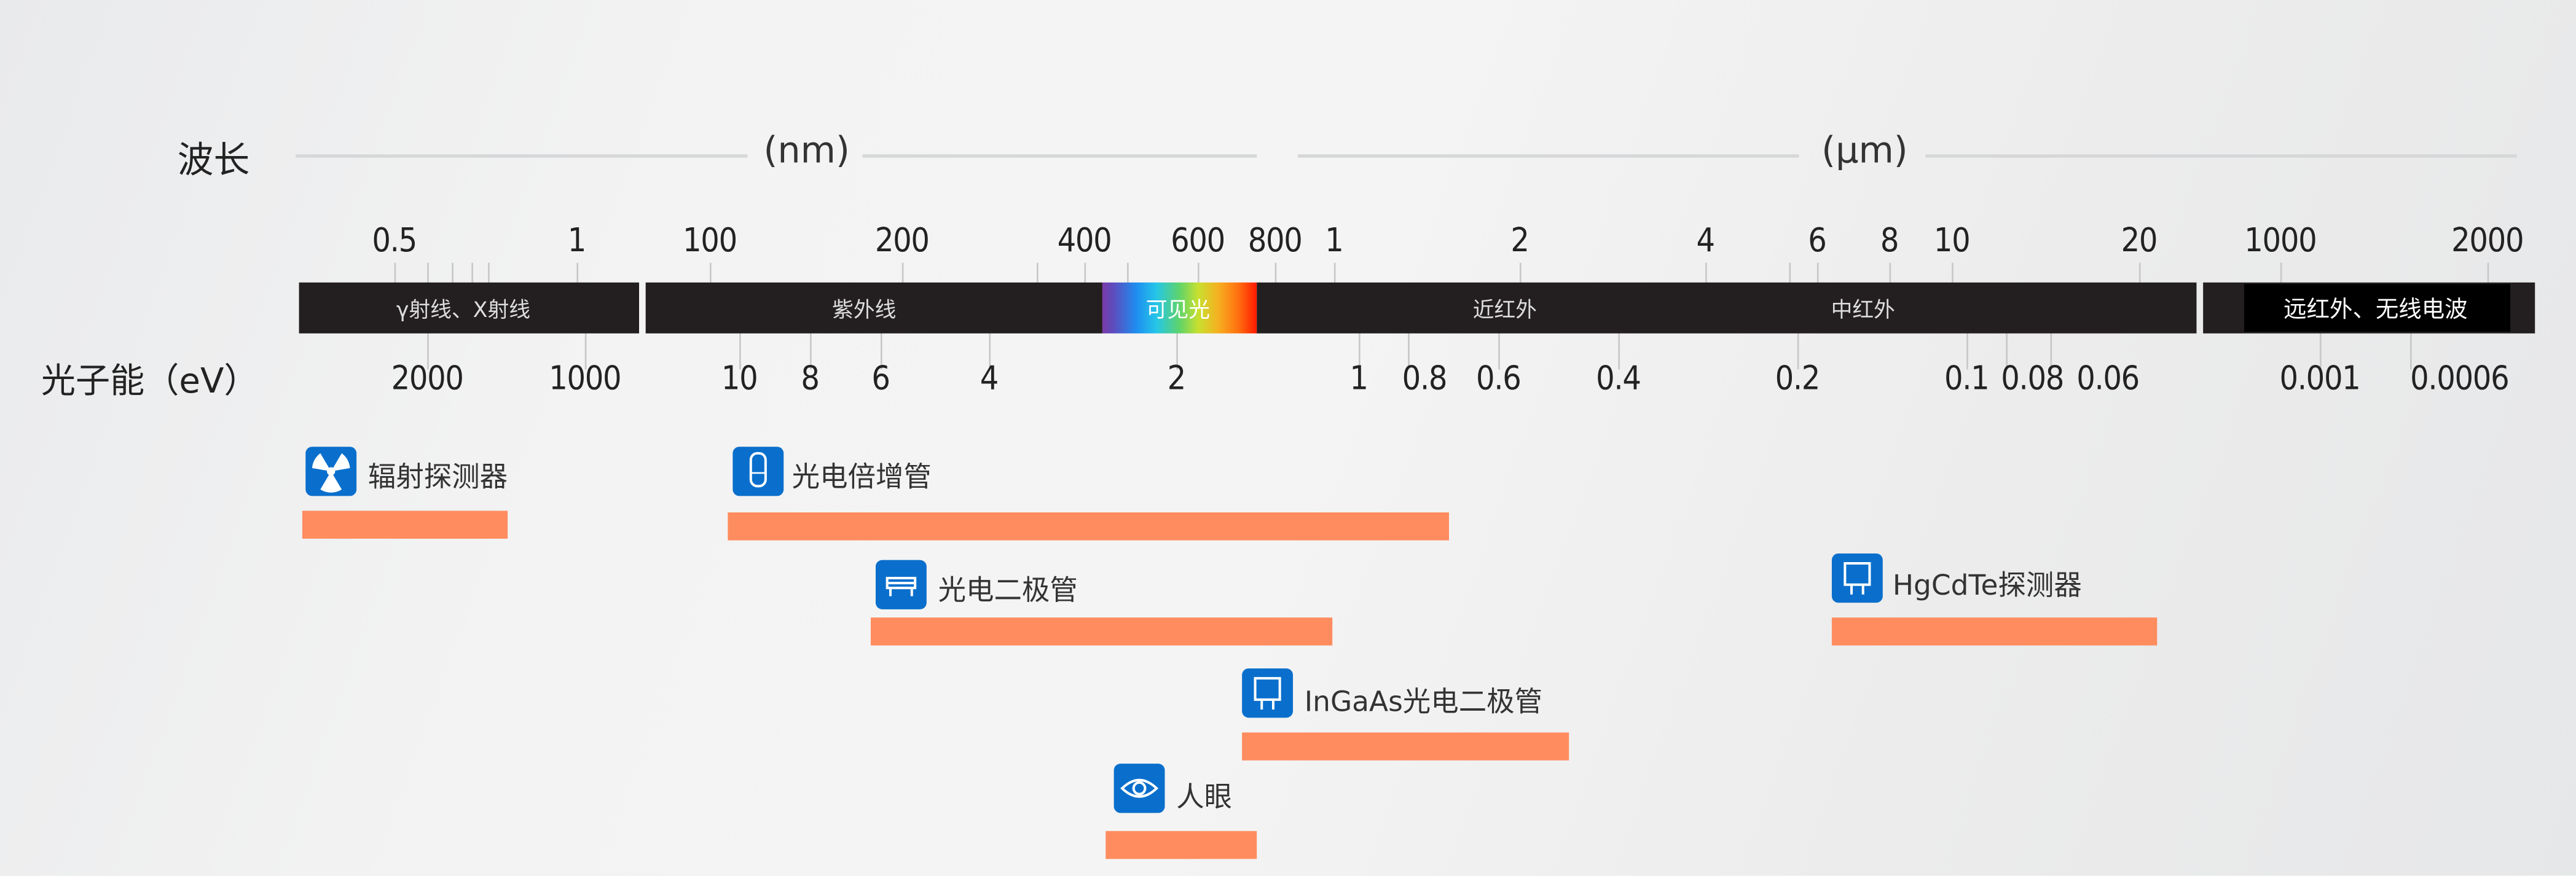  What do you see at coordinates (2487, 240) in the screenshot?
I see `wavelength-tick: 2000` at bounding box center [2487, 240].